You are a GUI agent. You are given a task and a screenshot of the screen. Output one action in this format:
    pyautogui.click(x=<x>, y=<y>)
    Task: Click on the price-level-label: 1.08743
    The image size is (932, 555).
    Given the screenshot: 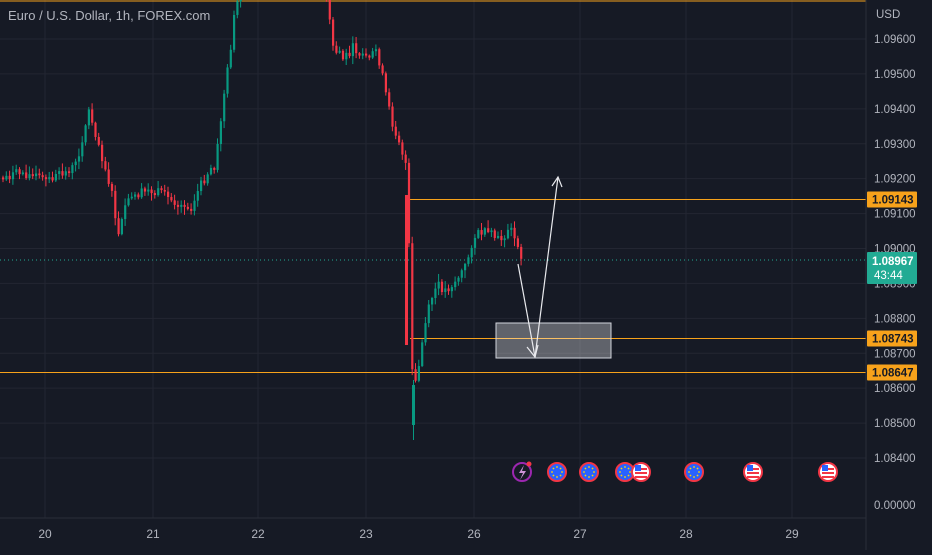 What is the action you would take?
    pyautogui.click(x=893, y=340)
    